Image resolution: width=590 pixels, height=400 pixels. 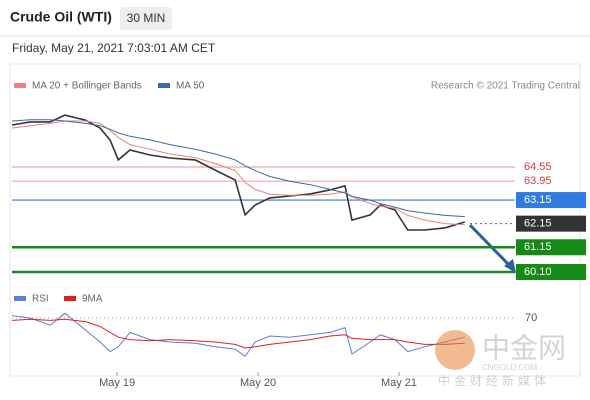 I want to click on level-label: 63.15, so click(x=538, y=200).